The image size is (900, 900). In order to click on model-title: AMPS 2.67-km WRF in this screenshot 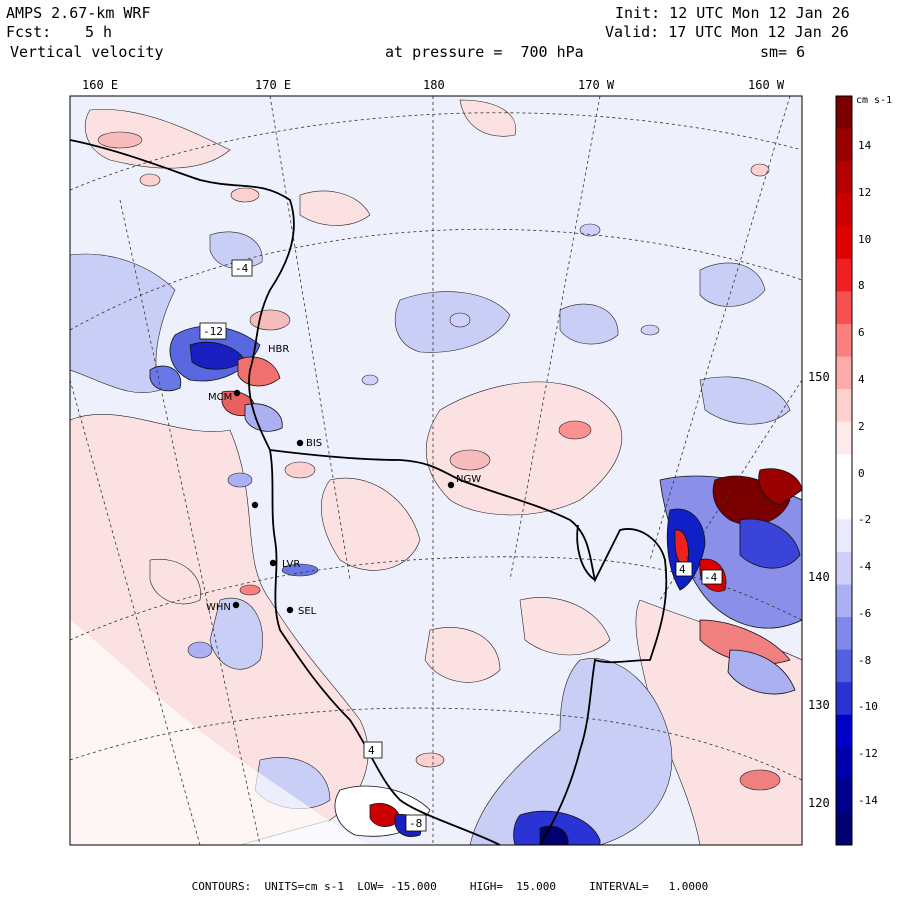, I will do `click(78, 13)`.